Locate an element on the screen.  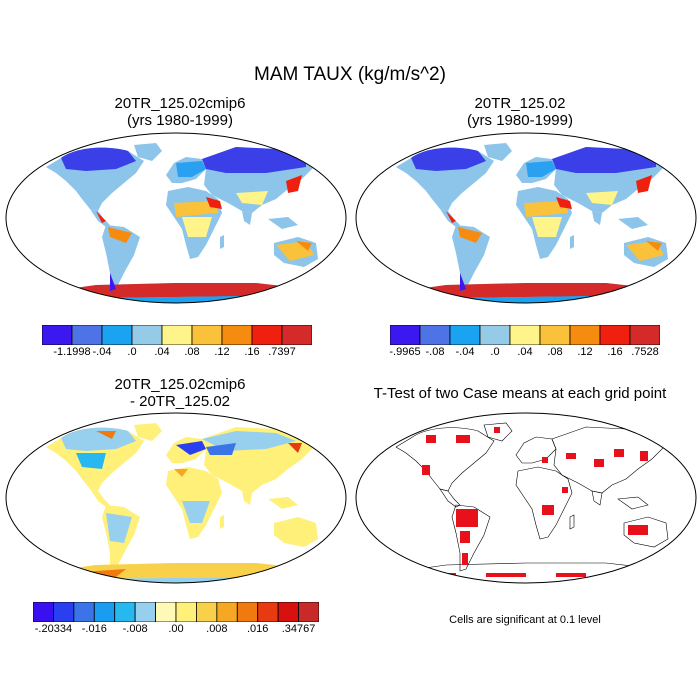
colorbar-2-label: .08 is located at coordinates (555, 352).